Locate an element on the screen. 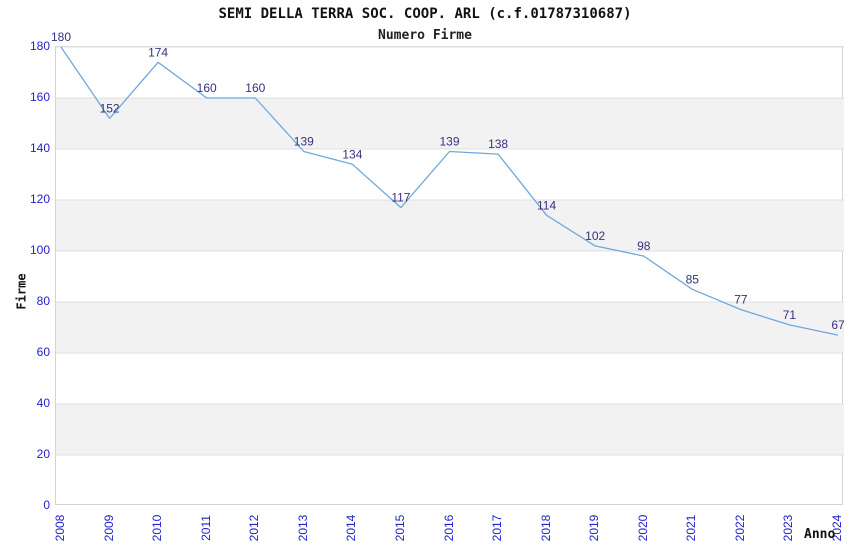 The width and height of the screenshot is (850, 550). data-point-label: 77 is located at coordinates (741, 300).